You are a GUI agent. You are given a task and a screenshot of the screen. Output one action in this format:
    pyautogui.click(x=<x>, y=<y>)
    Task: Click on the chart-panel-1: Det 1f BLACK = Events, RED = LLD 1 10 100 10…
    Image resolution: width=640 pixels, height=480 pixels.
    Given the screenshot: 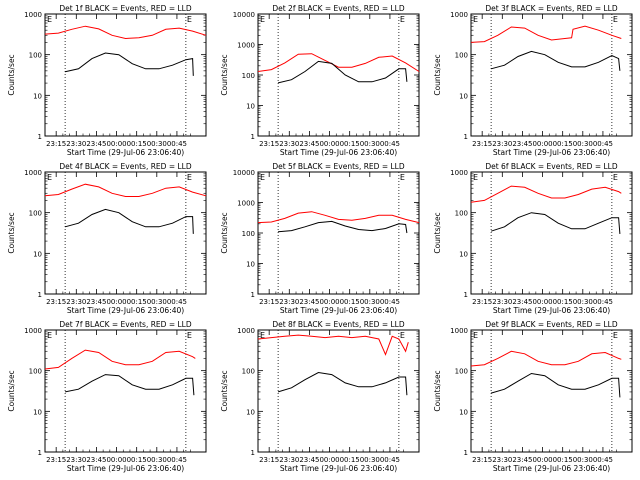 What is the action you would take?
    pyautogui.click(x=107, y=80)
    